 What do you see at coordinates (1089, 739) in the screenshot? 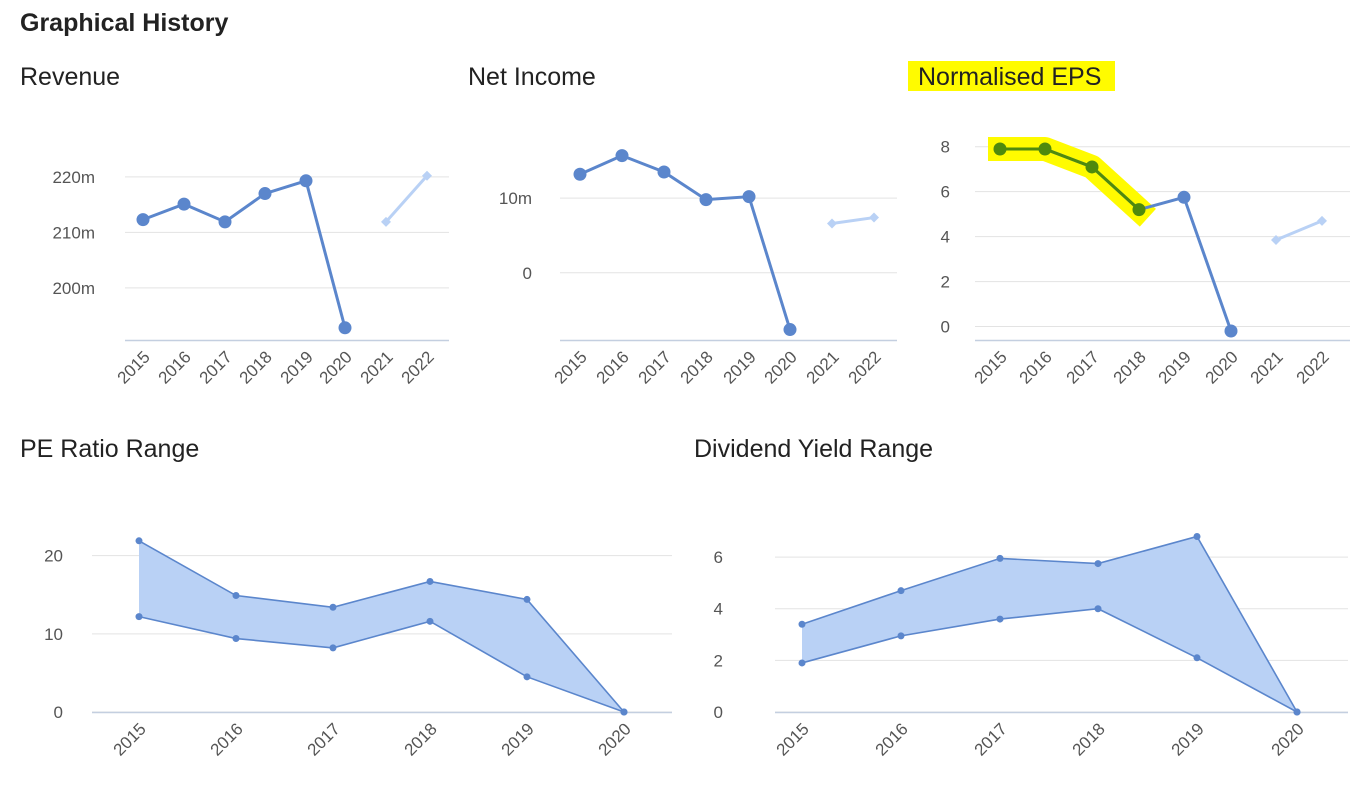
I see `dividend-yield-x-tick-label: 2018` at bounding box center [1089, 739].